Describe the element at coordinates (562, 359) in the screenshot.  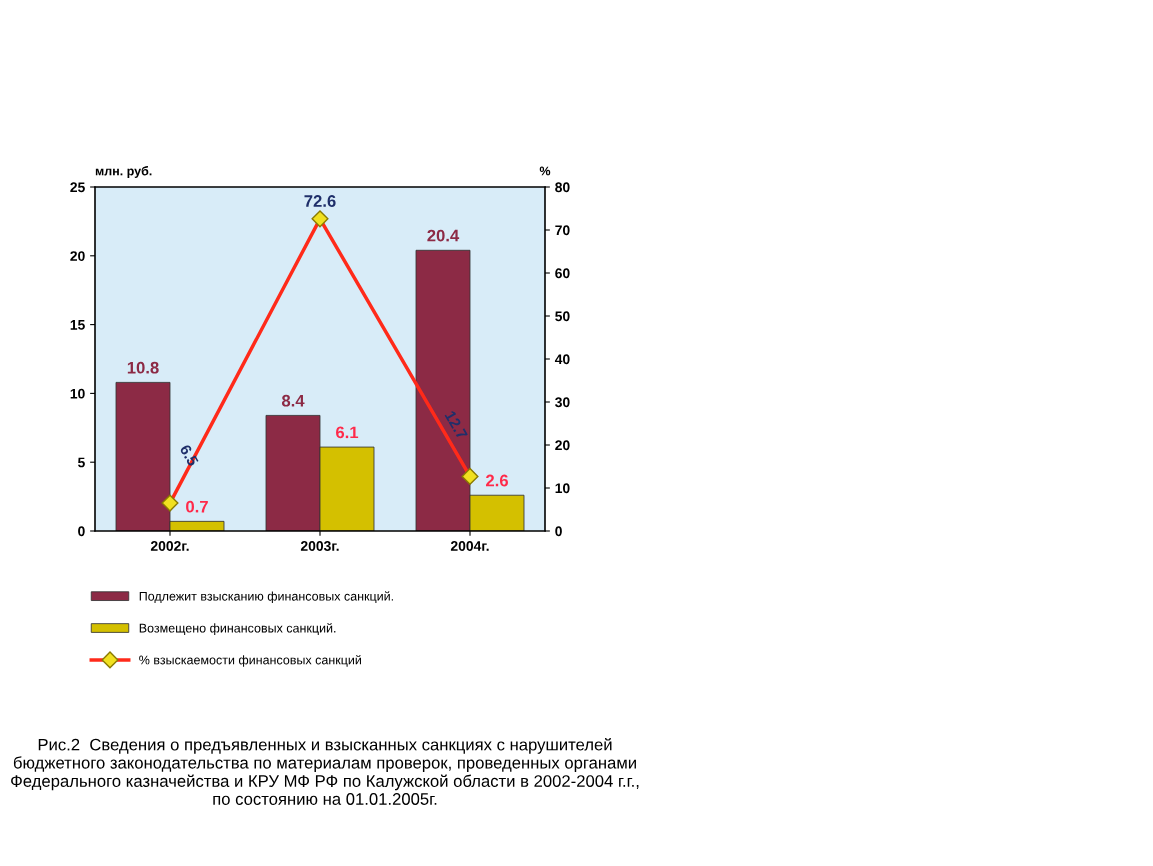
I see `y2-tick-label: 40` at that location.